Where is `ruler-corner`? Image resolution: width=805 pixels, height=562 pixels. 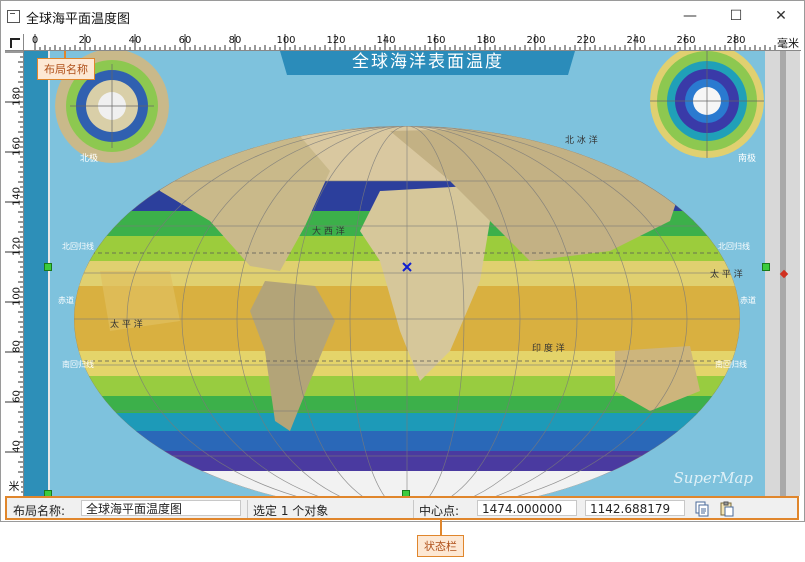
ruler-corner is located at coordinates (14, 42).